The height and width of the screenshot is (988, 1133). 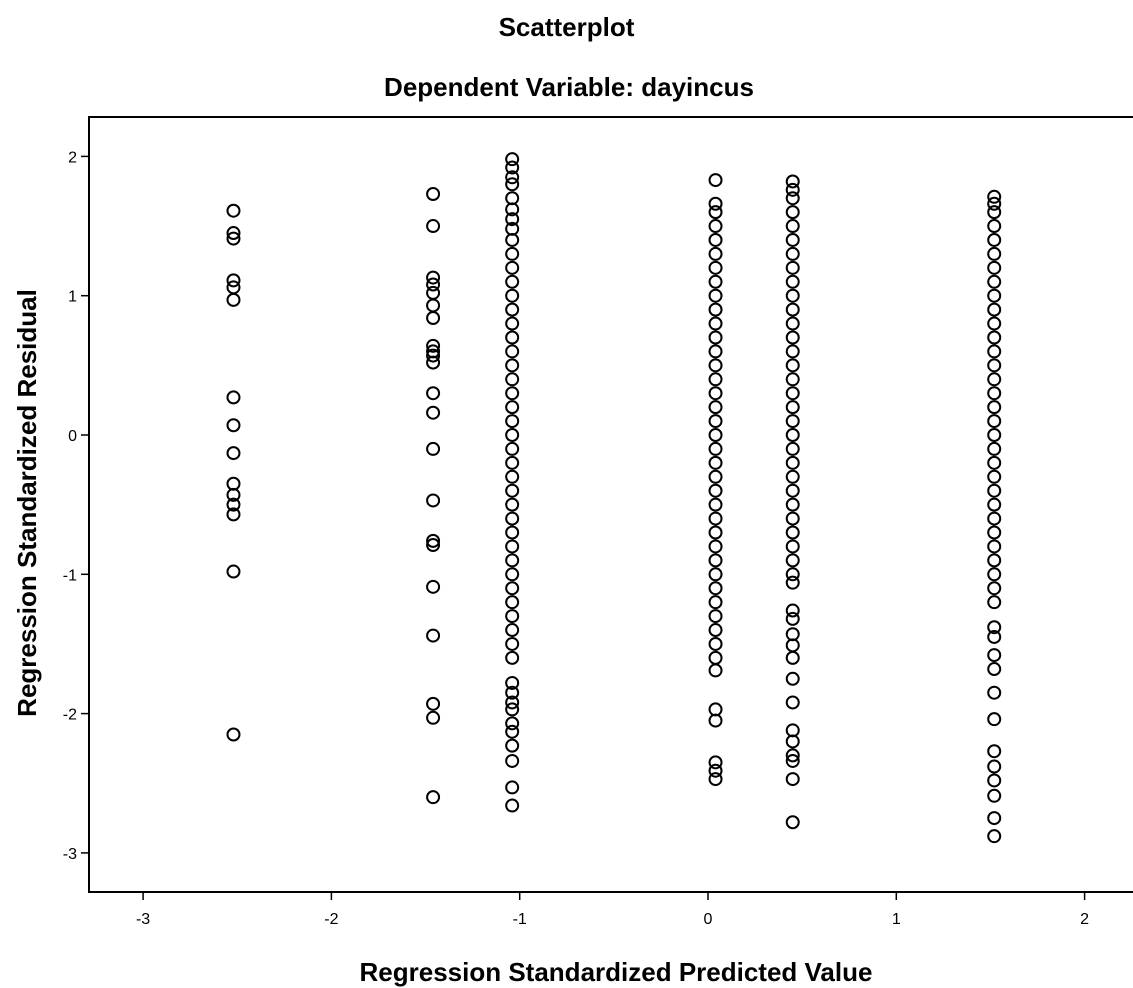 What do you see at coordinates (569, 87) in the screenshot?
I see `chart-subtitle: Dependent Variable: dayincus` at bounding box center [569, 87].